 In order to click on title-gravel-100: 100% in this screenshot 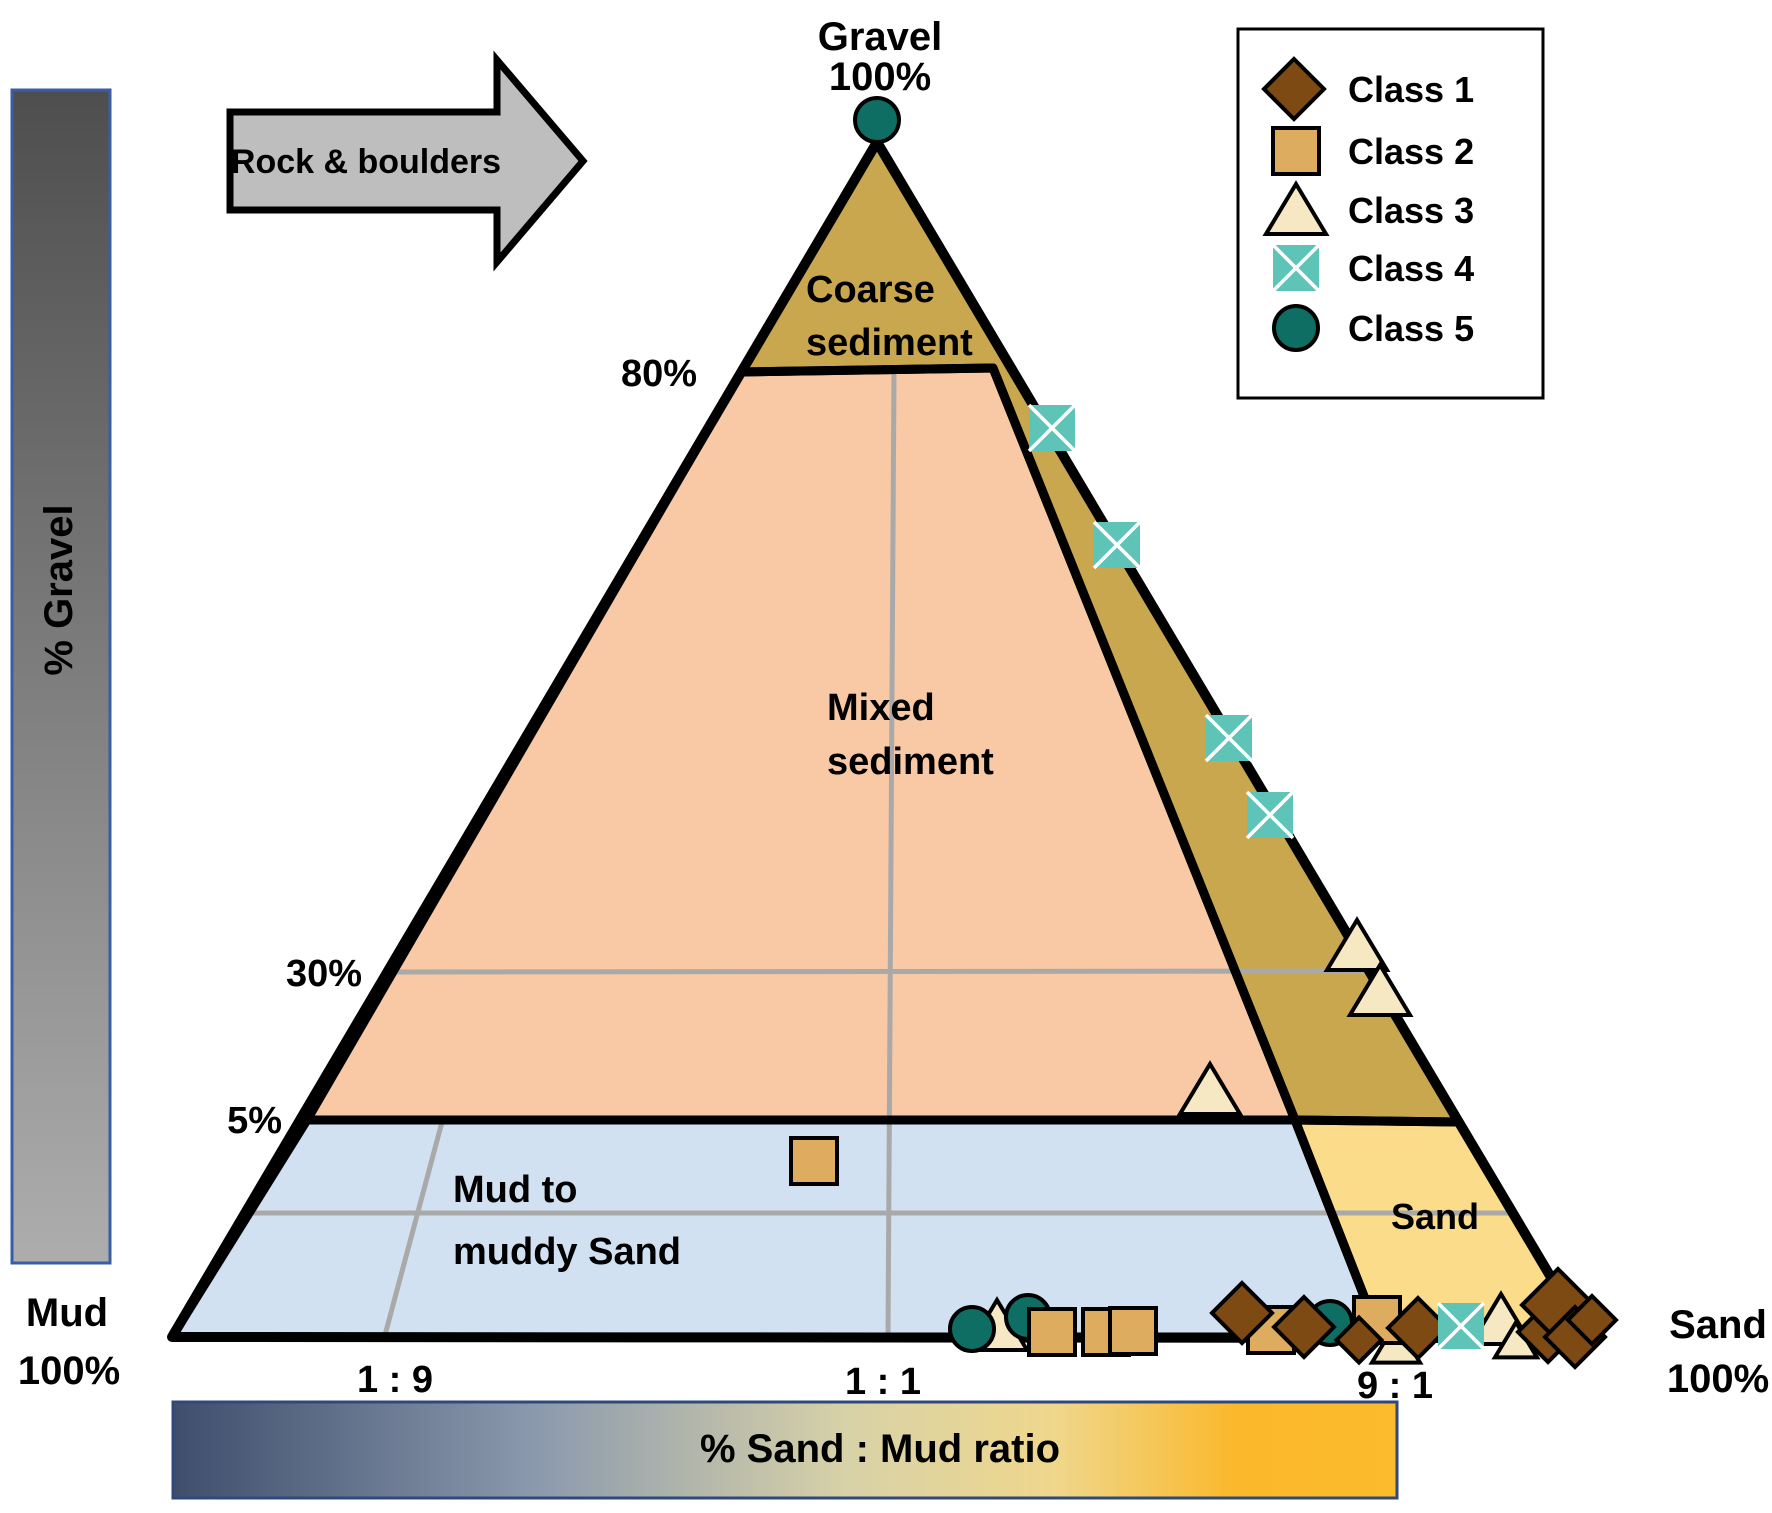, I will do `click(880, 77)`.